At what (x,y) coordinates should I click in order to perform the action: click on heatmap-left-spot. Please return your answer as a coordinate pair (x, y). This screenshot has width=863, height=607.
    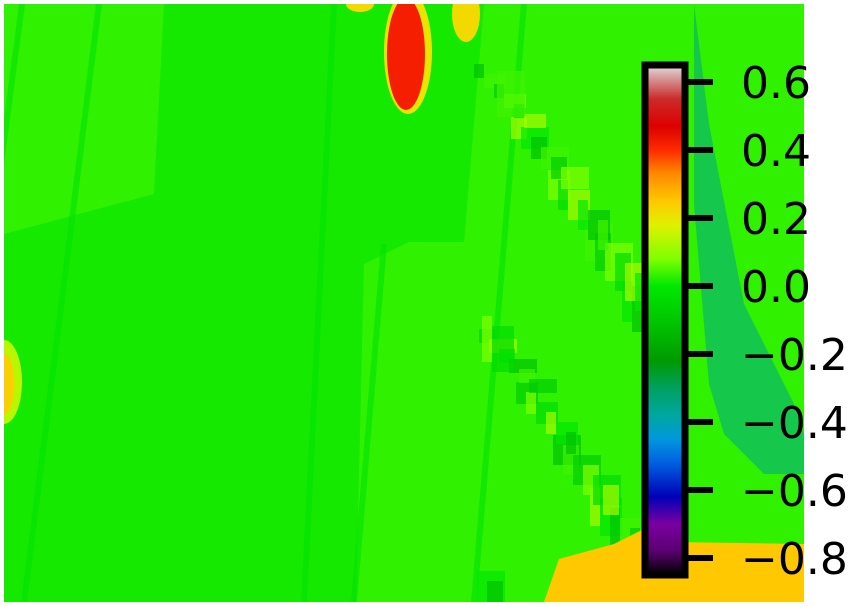
    Looking at the image, I should click on (9, 384).